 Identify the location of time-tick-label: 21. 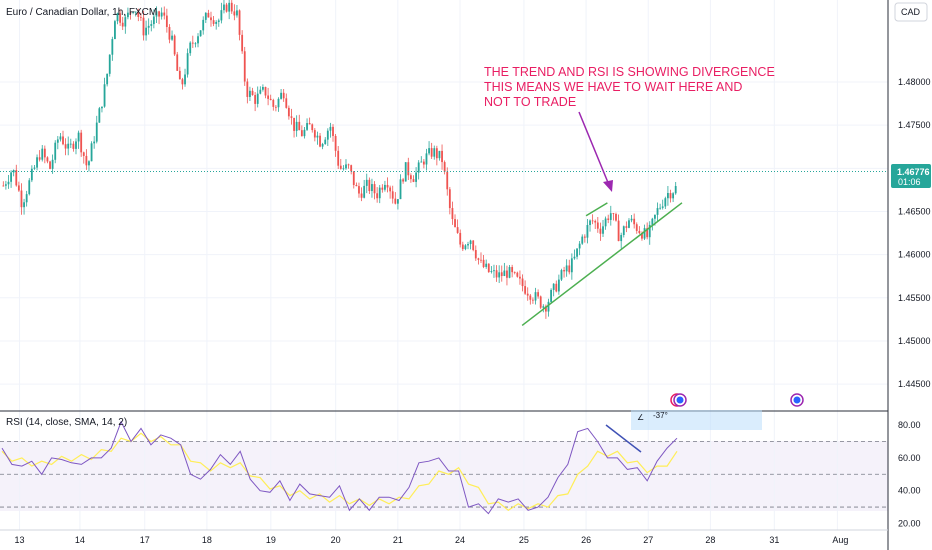
(398, 540).